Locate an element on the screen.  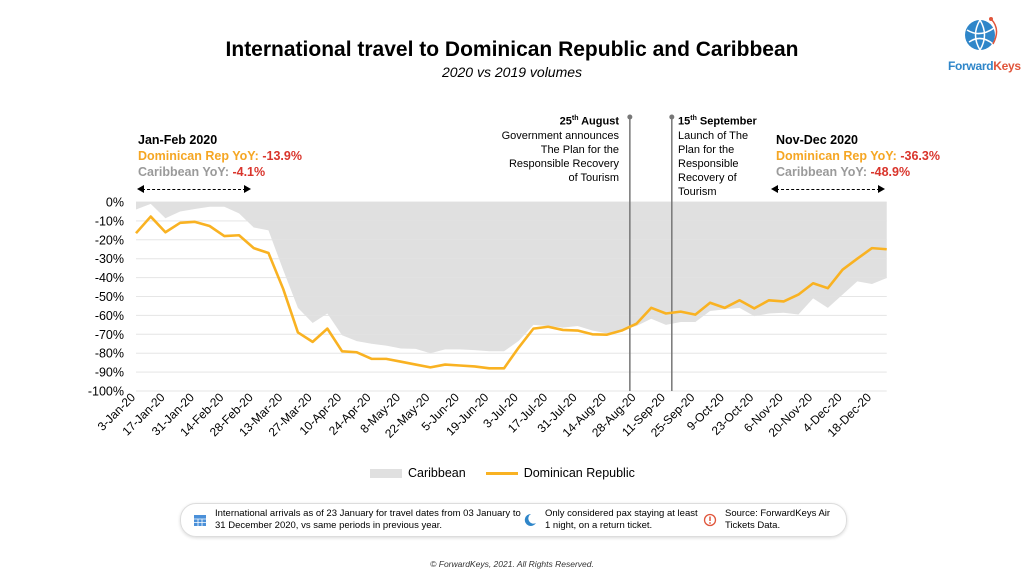
event-line-15-september-dot is located at coordinates (672, 117).